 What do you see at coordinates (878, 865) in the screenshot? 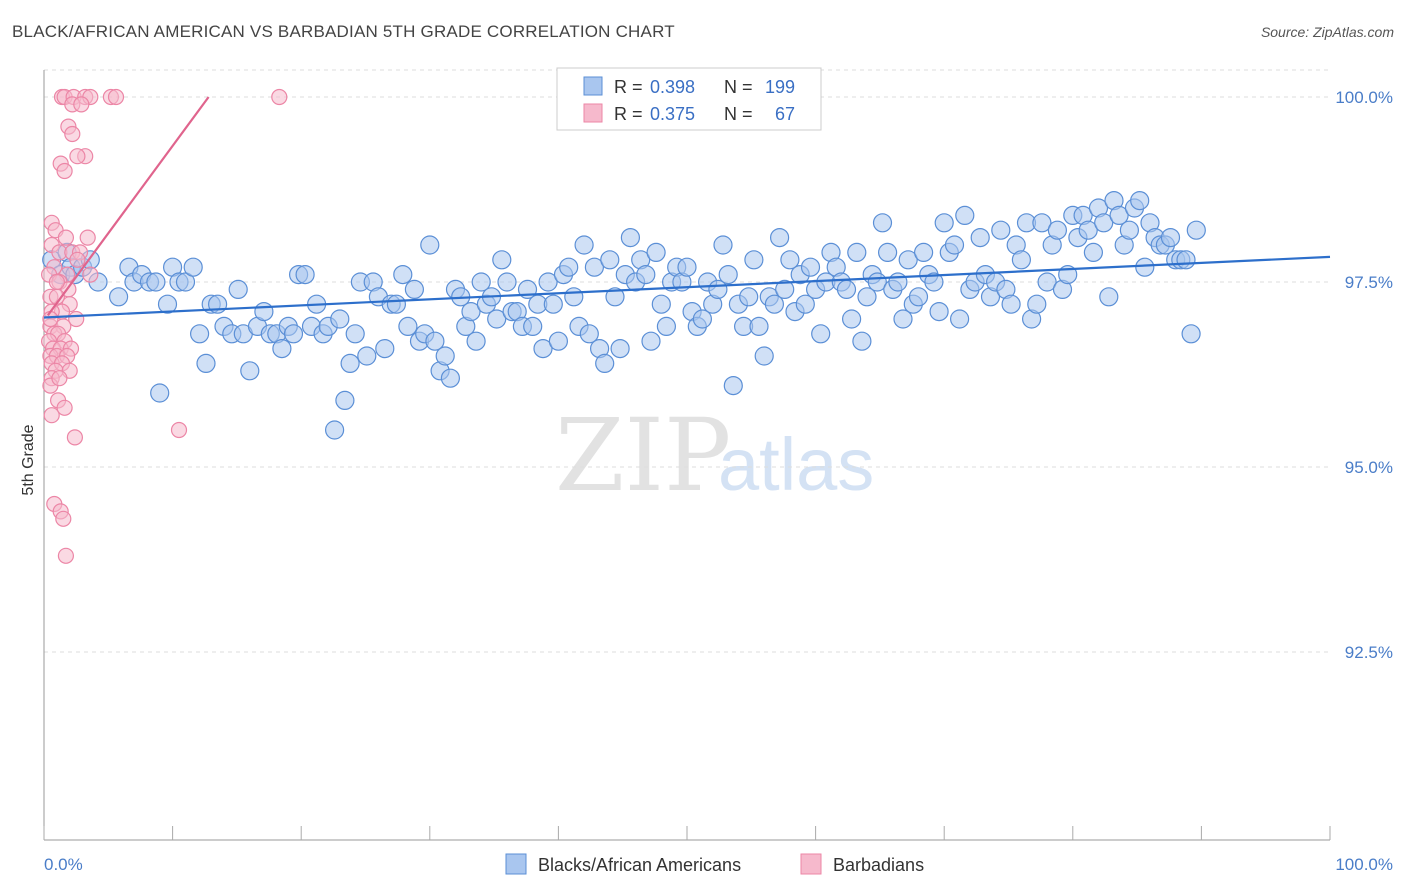
I see `legend-label: Barbadians` at bounding box center [878, 865].